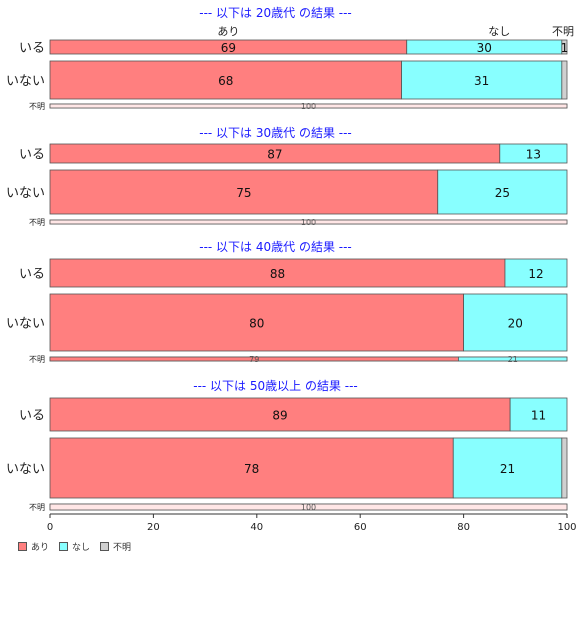  I want to click on bar-value-label: 11, so click(538, 416).